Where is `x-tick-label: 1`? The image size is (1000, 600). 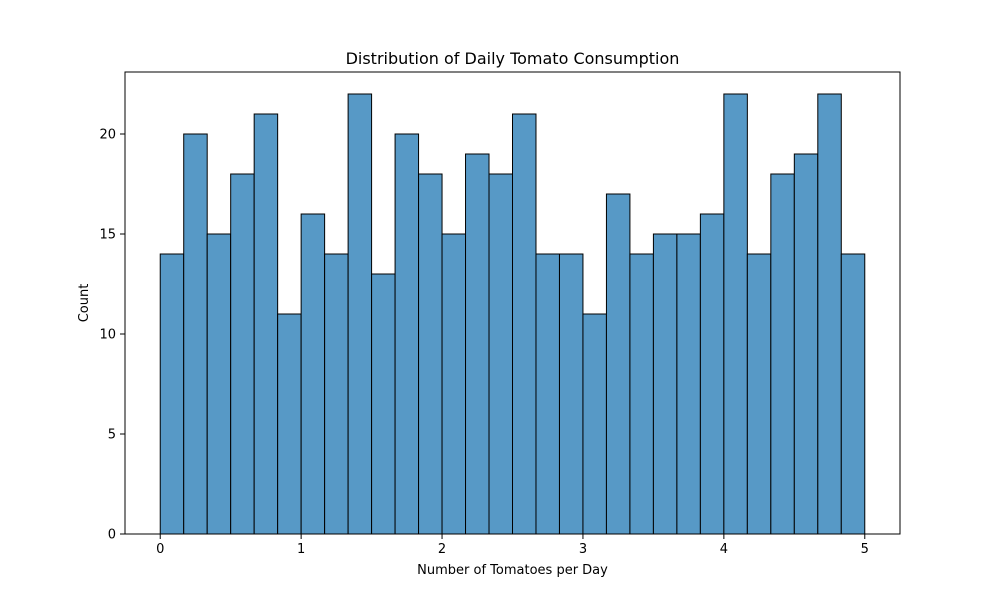 x-tick-label: 1 is located at coordinates (301, 549).